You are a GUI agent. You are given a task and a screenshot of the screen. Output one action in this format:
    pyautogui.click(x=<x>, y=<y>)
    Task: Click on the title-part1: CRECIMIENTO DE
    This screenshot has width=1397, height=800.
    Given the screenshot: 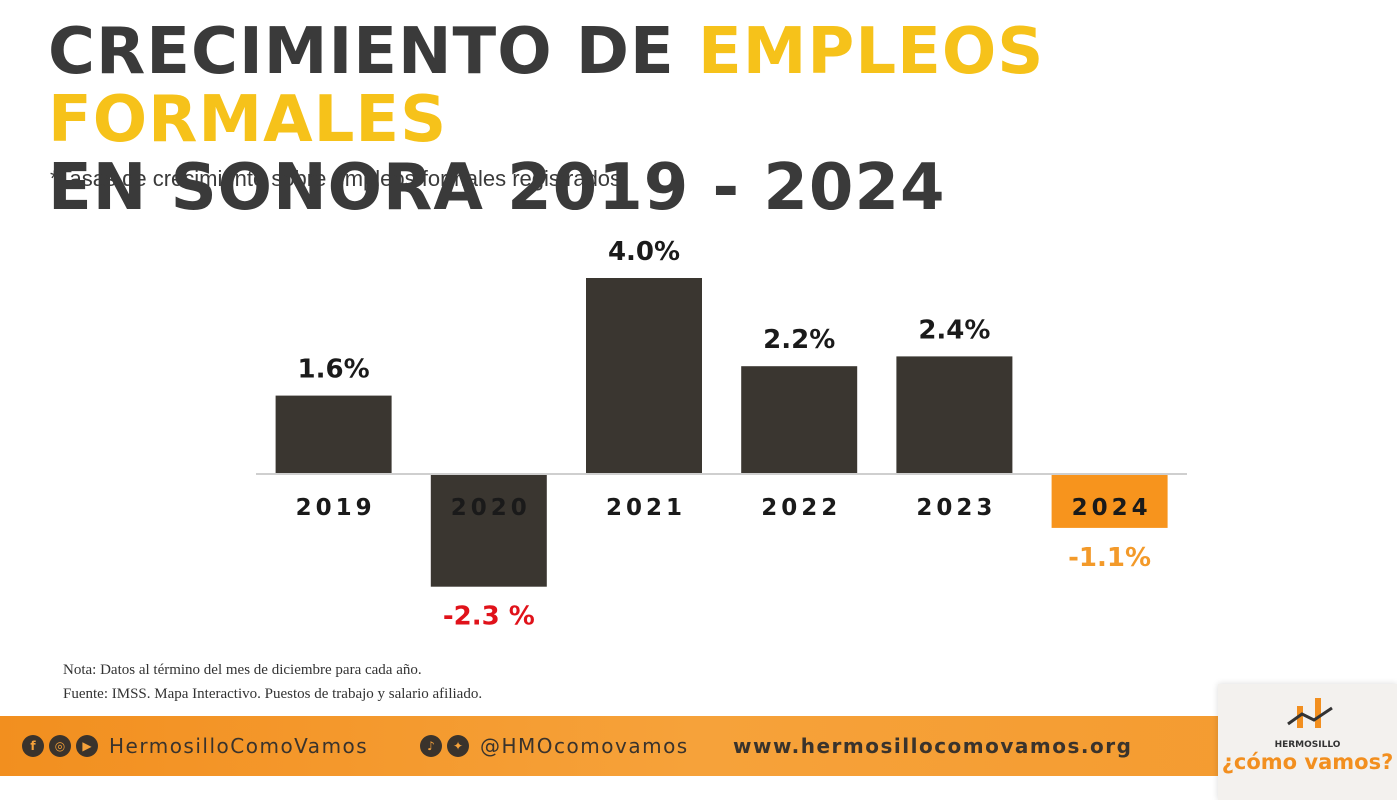 What is the action you would take?
    pyautogui.click(x=373, y=52)
    